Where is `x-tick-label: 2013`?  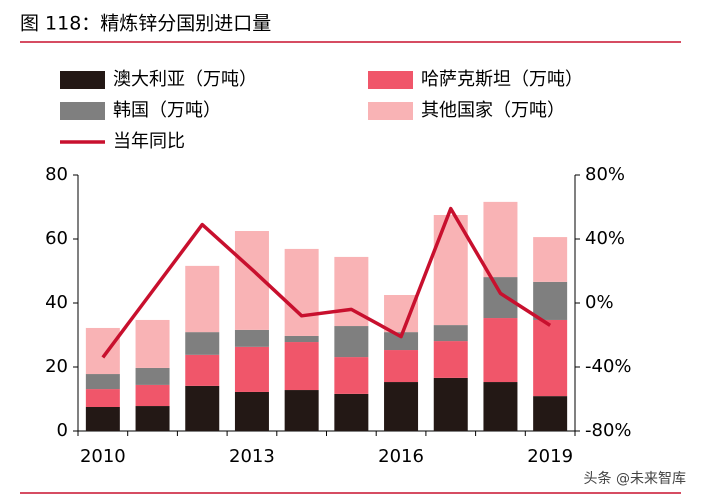
x-tick-label: 2013 is located at coordinates (252, 456).